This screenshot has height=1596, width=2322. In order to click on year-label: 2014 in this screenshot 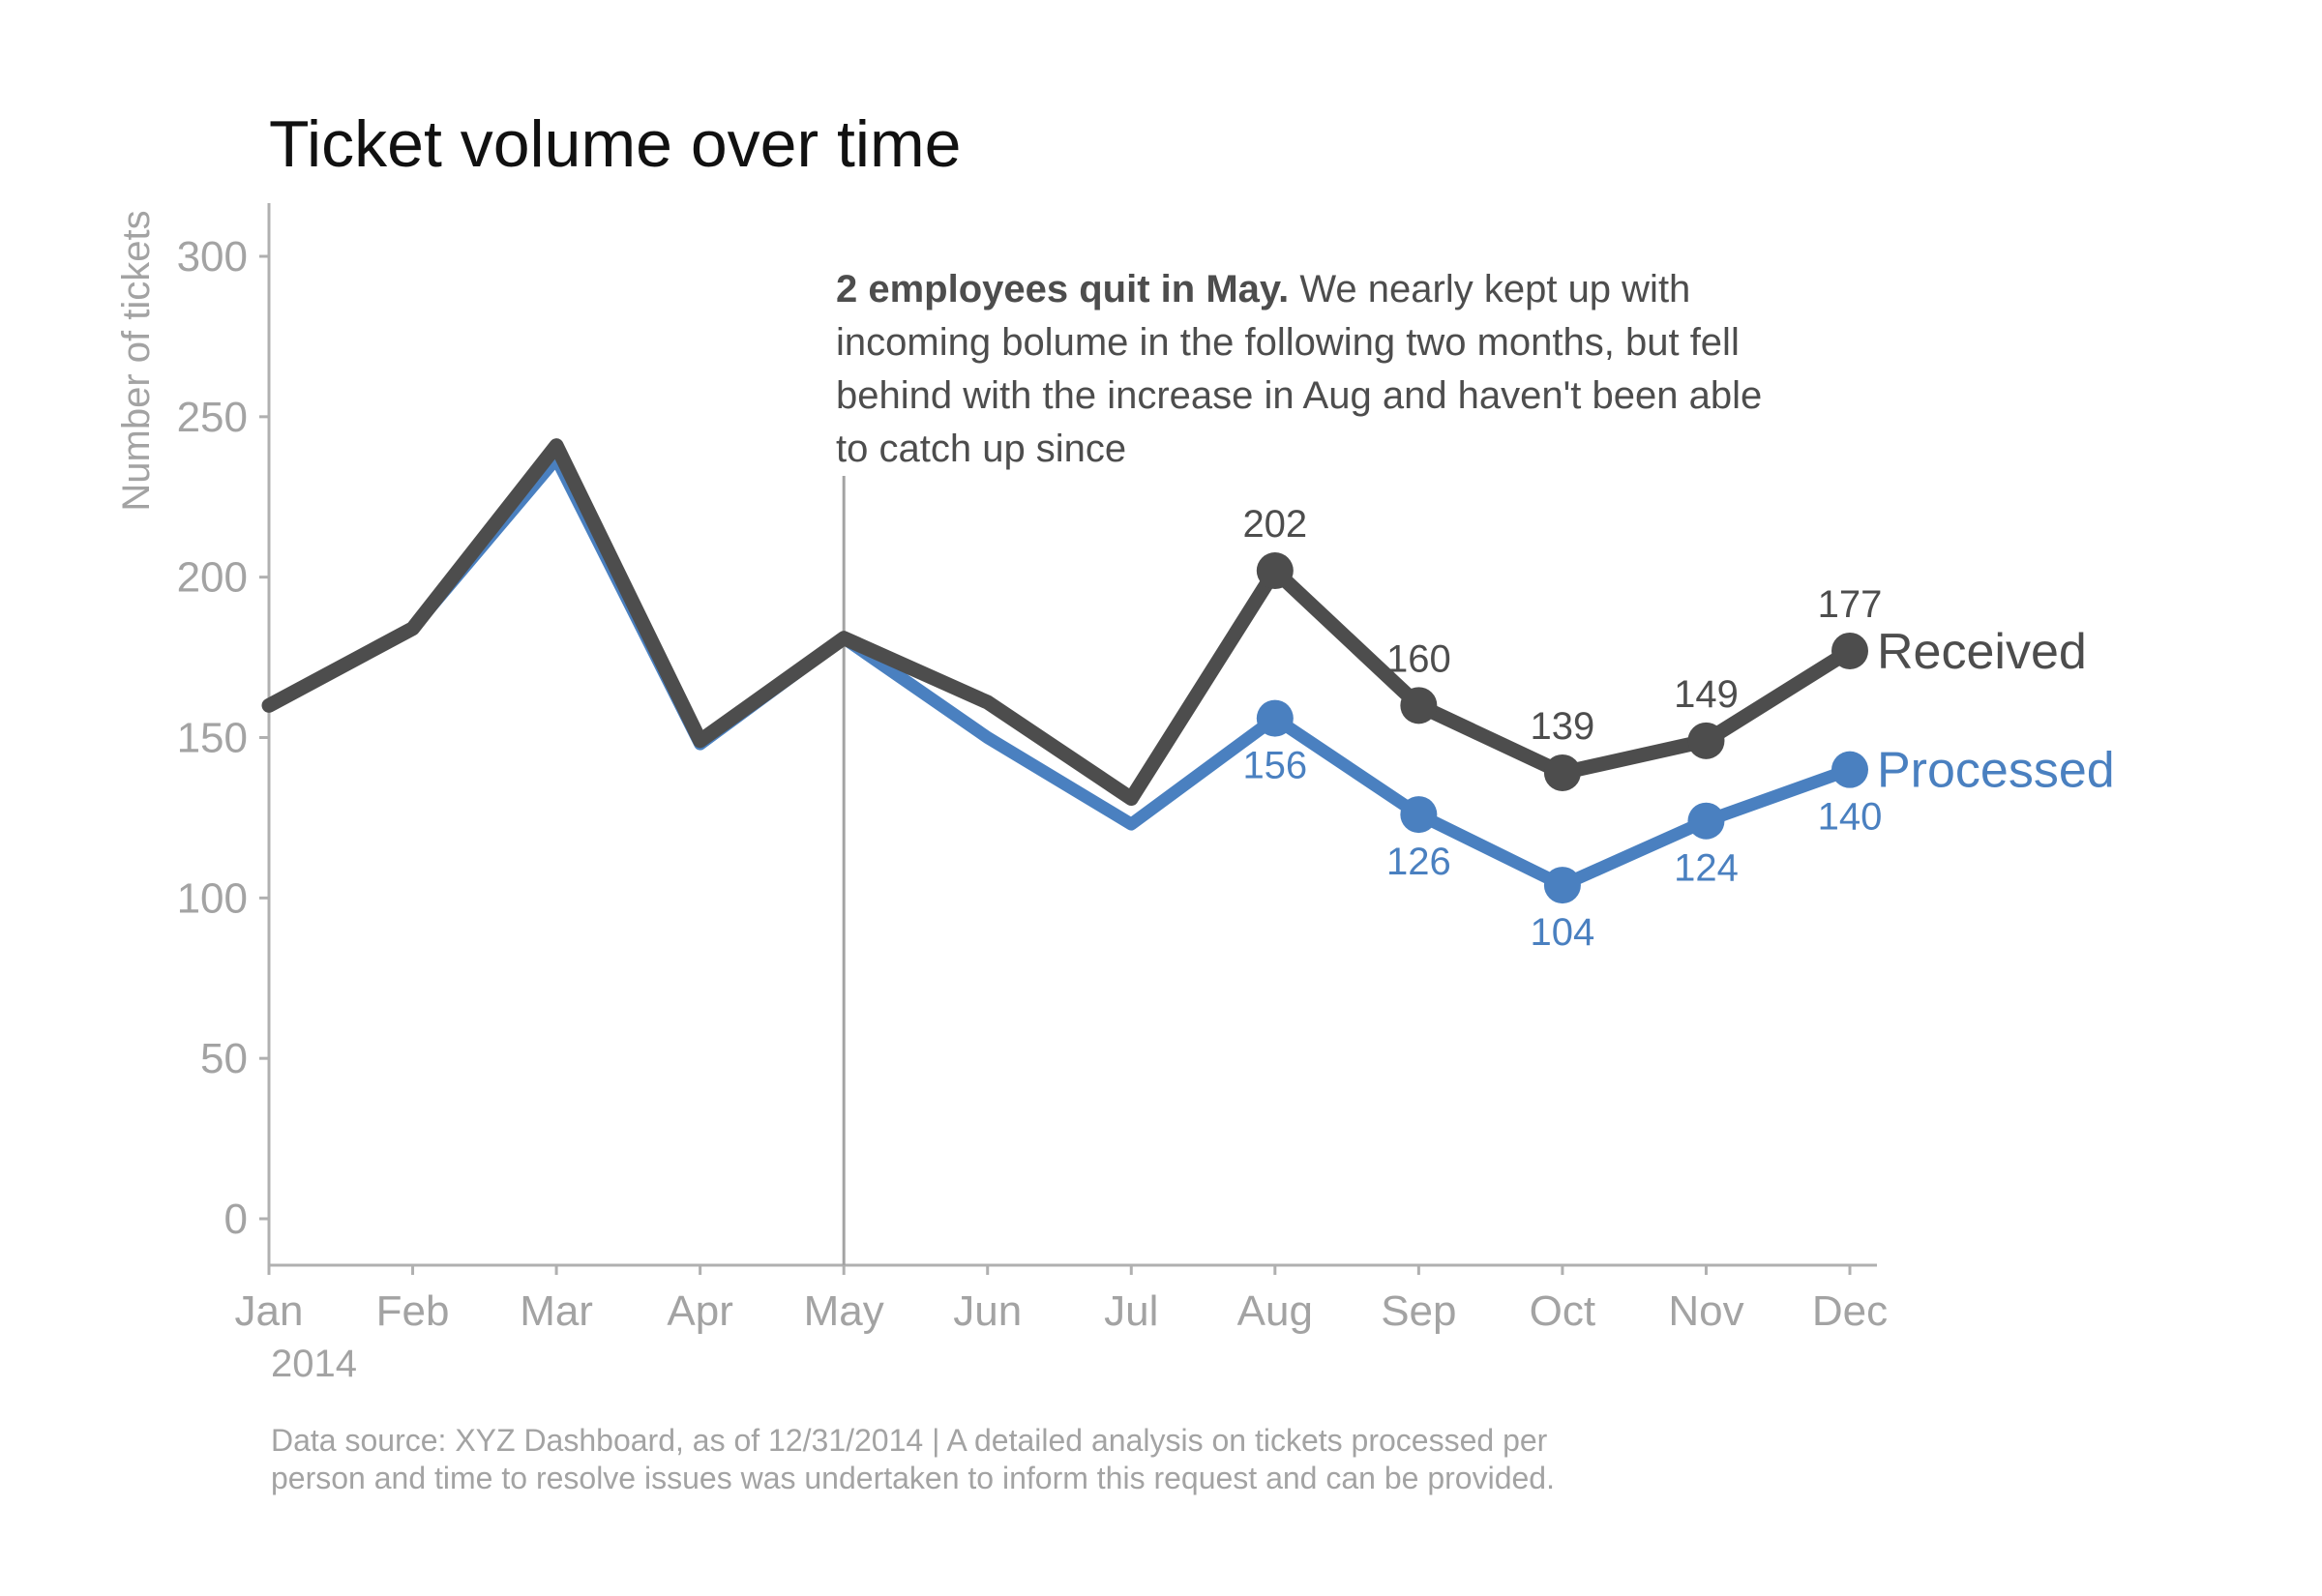, I will do `click(314, 1364)`.